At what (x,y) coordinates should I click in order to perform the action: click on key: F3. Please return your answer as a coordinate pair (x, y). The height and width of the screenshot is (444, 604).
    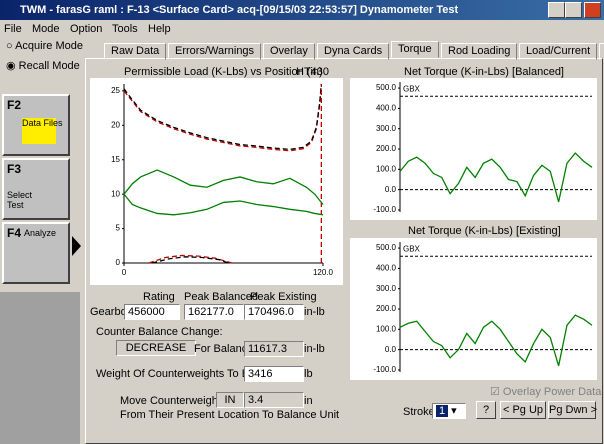
    Looking at the image, I should click on (14, 169).